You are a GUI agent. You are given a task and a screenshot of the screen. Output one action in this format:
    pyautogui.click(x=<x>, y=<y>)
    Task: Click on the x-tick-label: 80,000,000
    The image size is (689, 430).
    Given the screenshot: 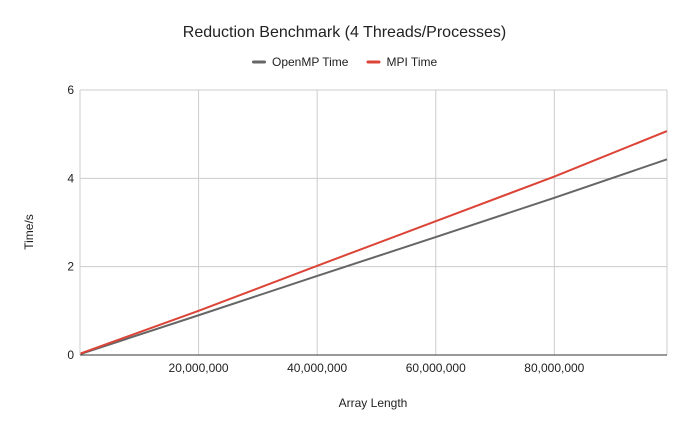 What is the action you would take?
    pyautogui.click(x=554, y=368)
    